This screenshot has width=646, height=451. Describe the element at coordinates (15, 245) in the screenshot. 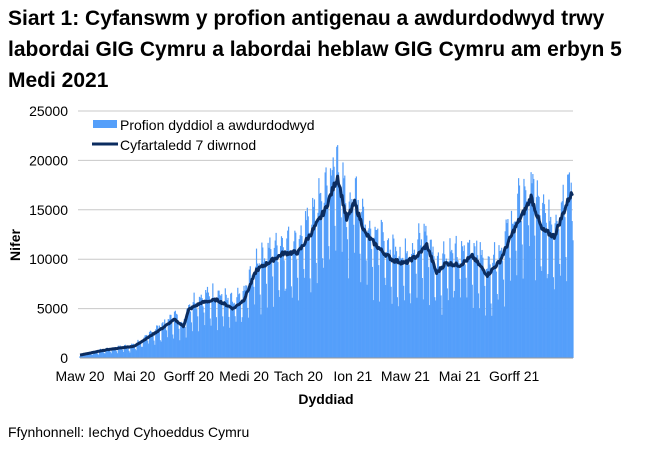

I see `y-axis-label: Nifer` at that location.